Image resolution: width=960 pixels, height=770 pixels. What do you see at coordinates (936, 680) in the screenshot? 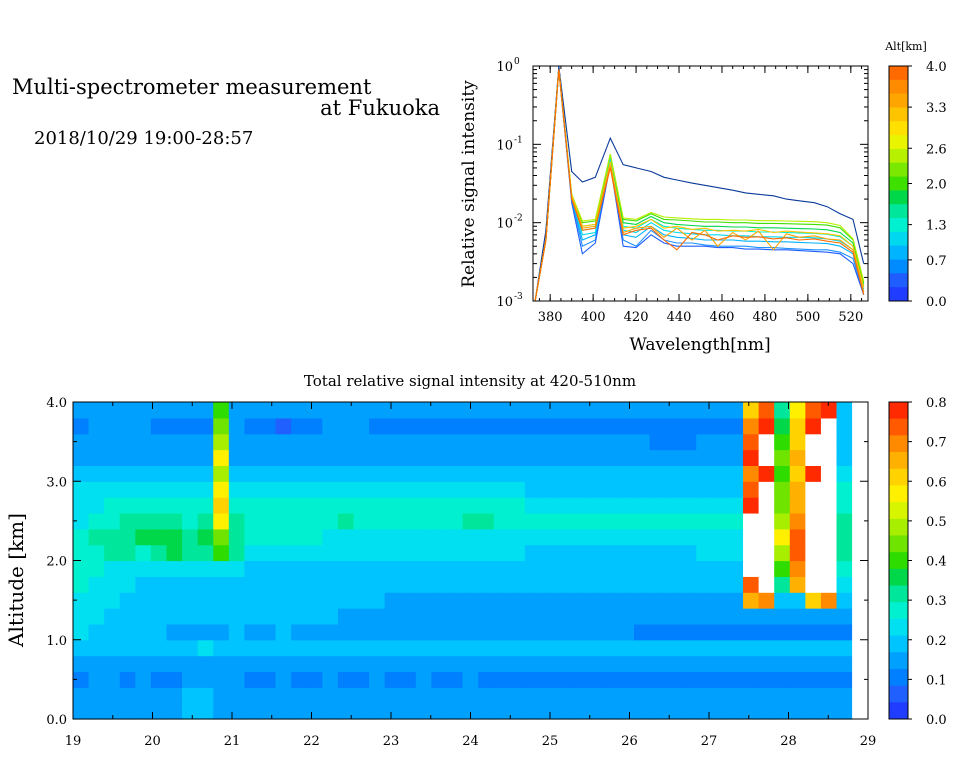
I see `intensity-colorbar-label: 0.1` at bounding box center [936, 680].